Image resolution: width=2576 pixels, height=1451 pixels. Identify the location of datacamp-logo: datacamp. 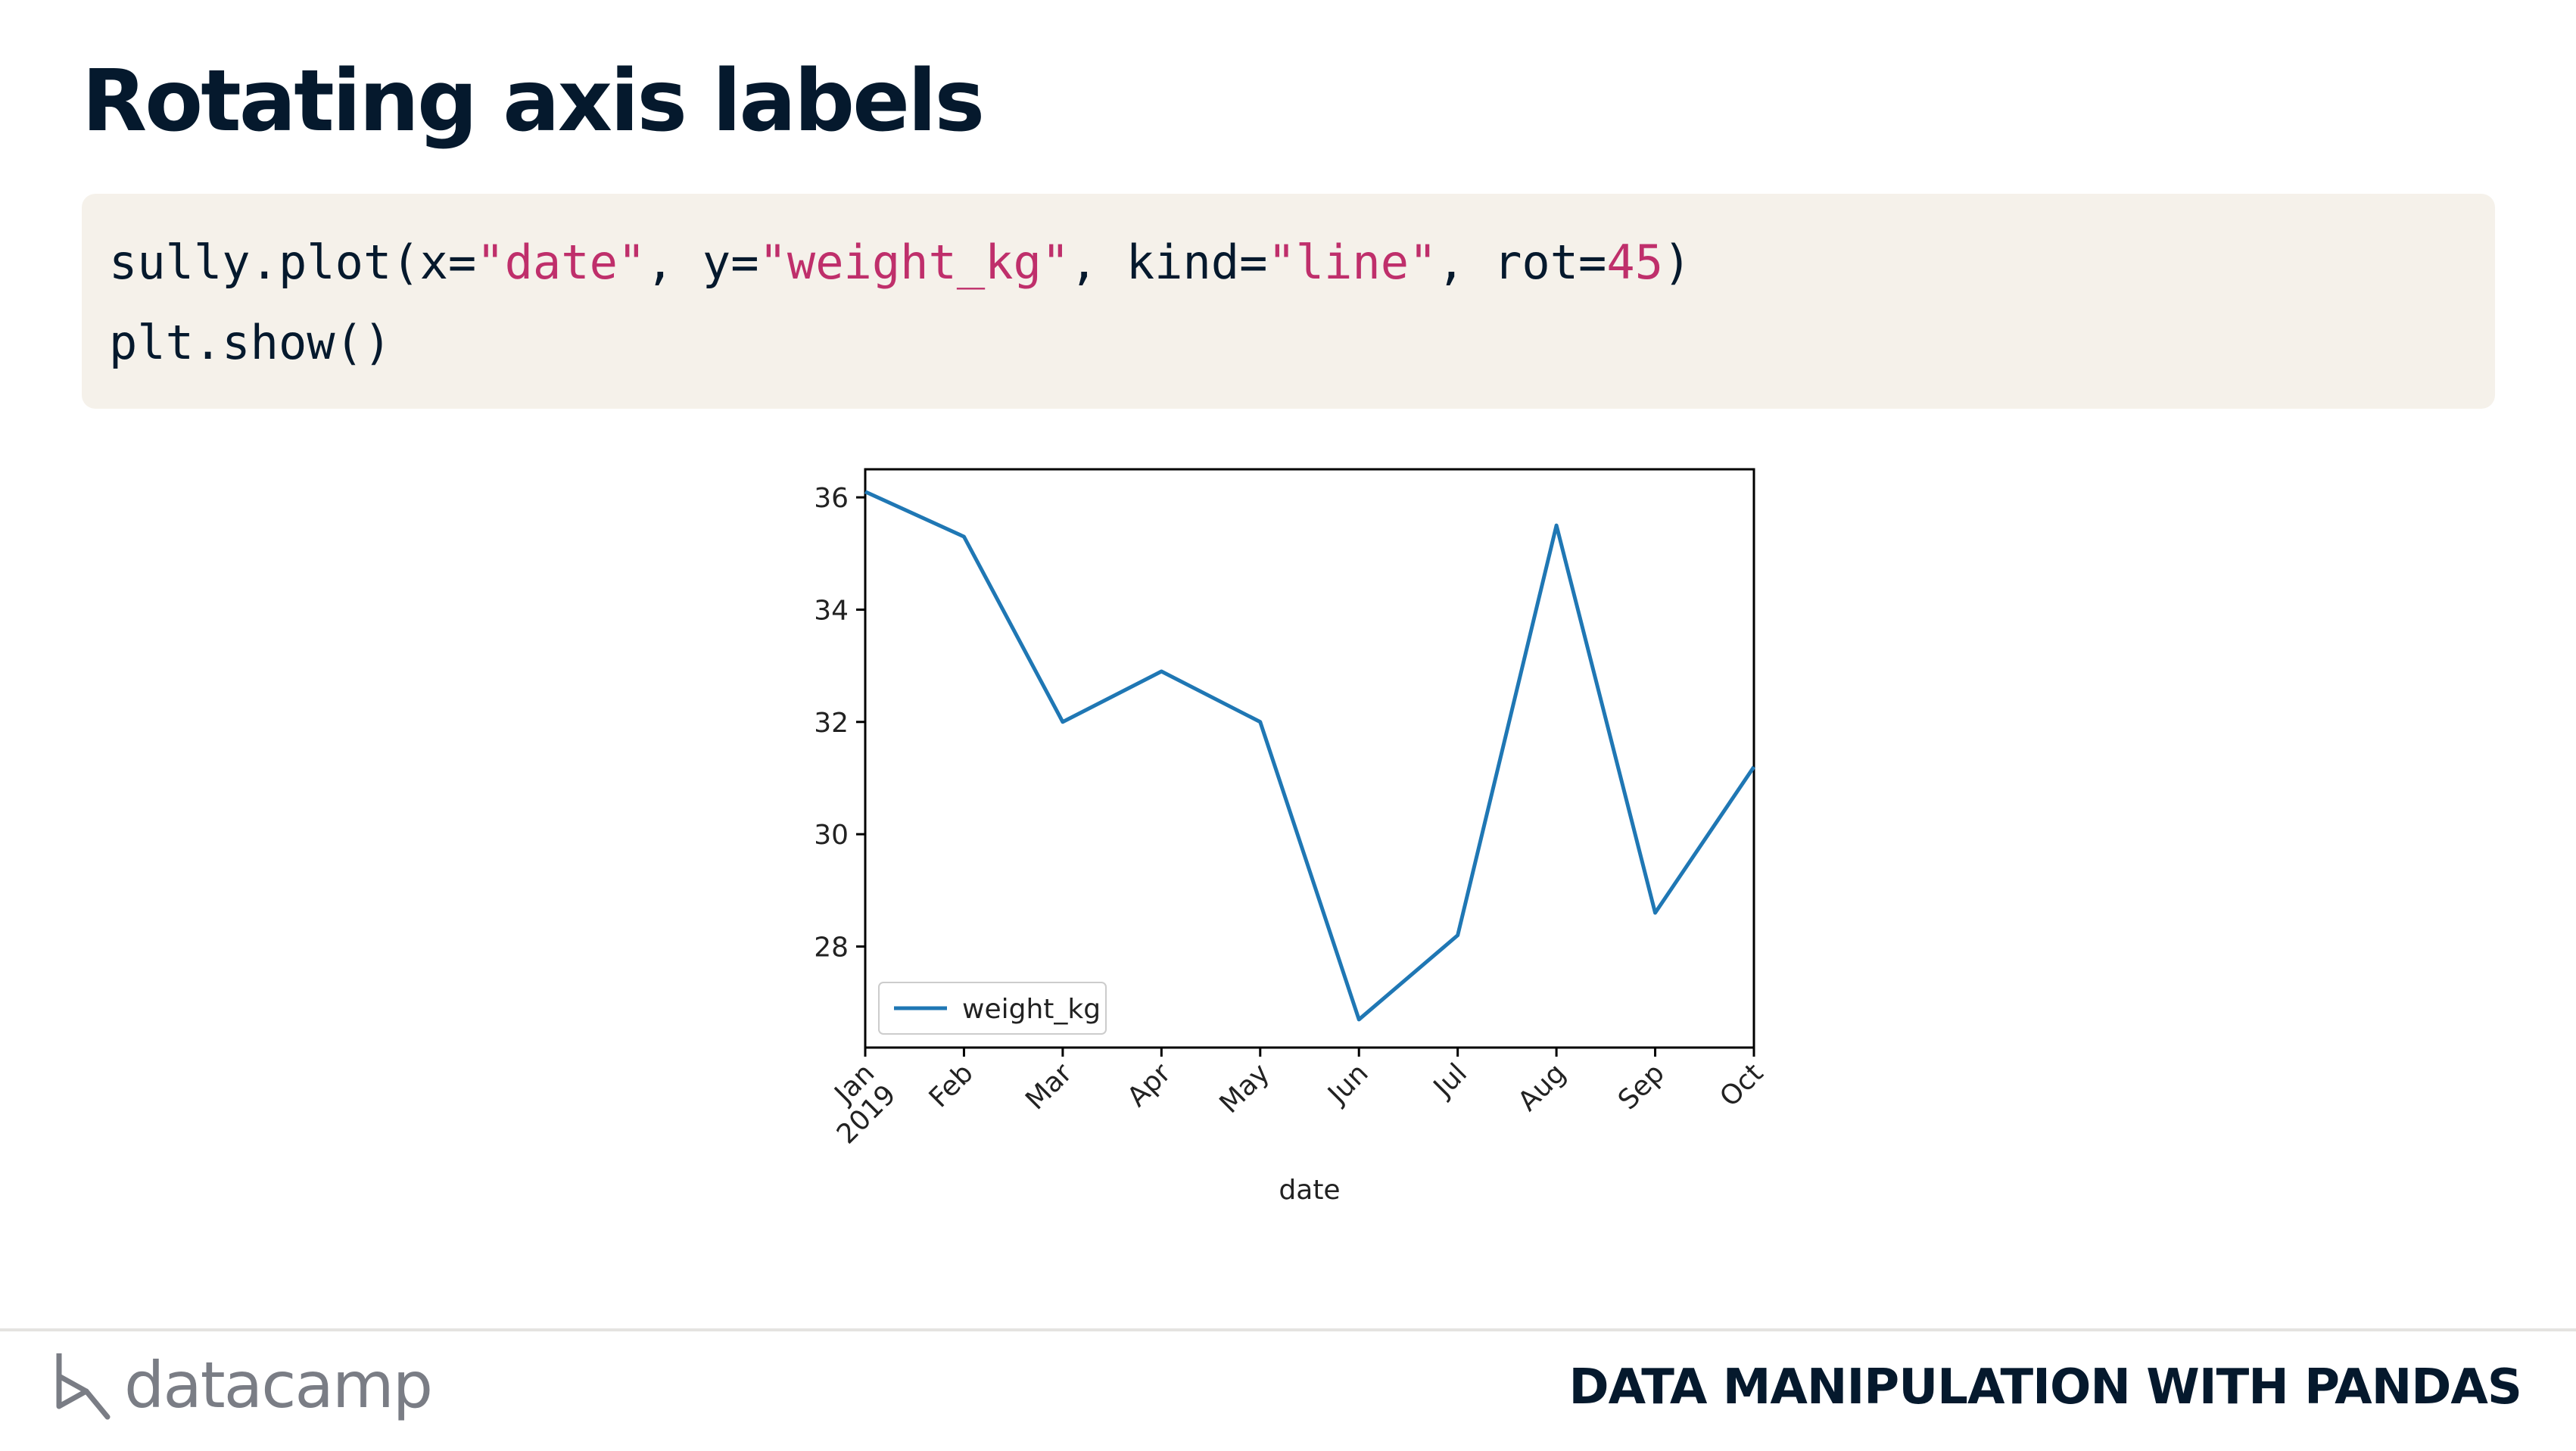
(243, 1385).